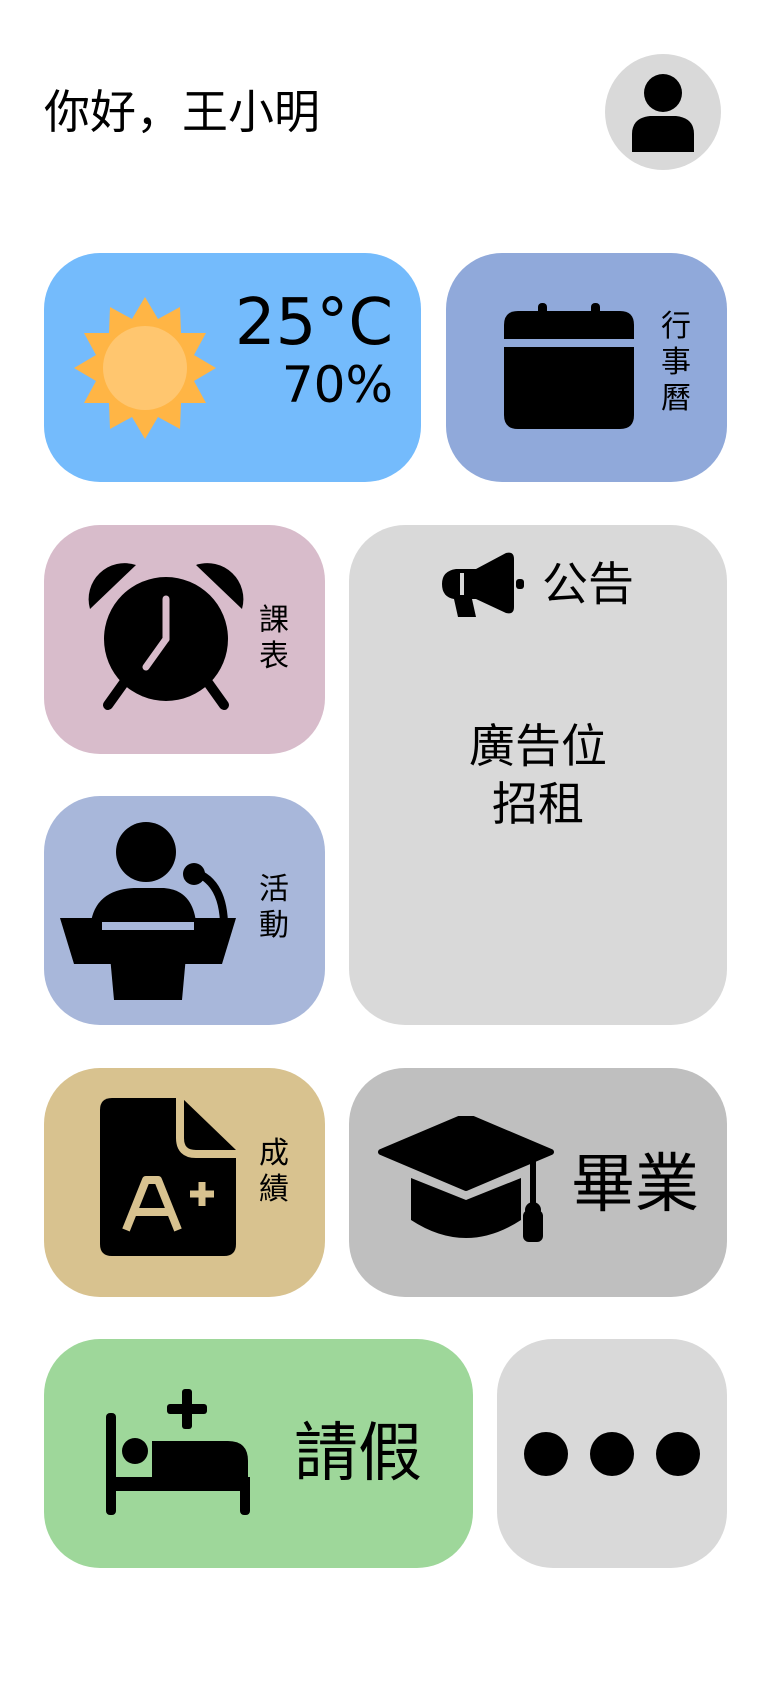  Describe the element at coordinates (569, 366) in the screenshot. I see `calendar-icon` at that location.